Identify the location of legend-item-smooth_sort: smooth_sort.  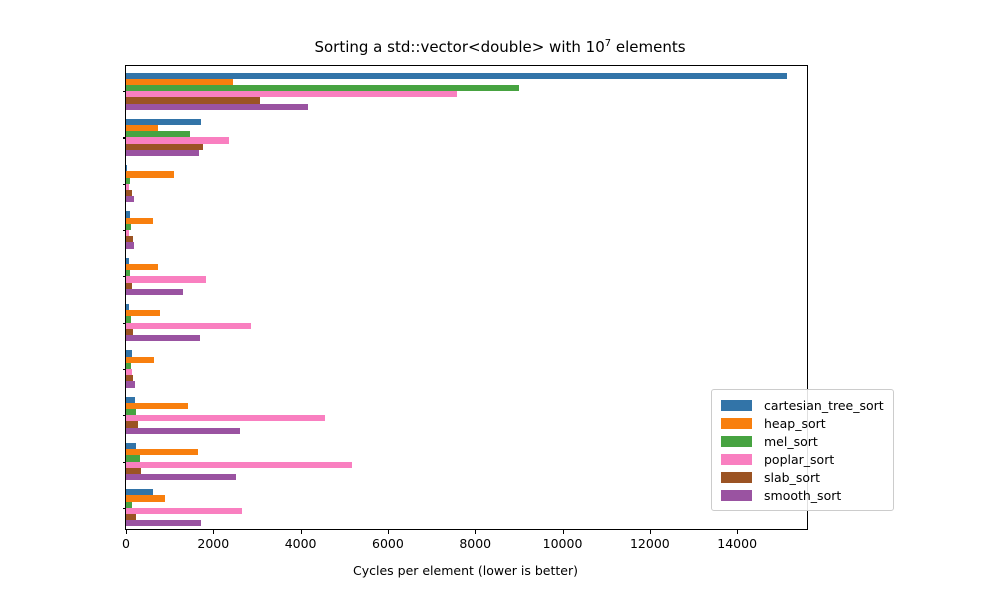
(802, 495).